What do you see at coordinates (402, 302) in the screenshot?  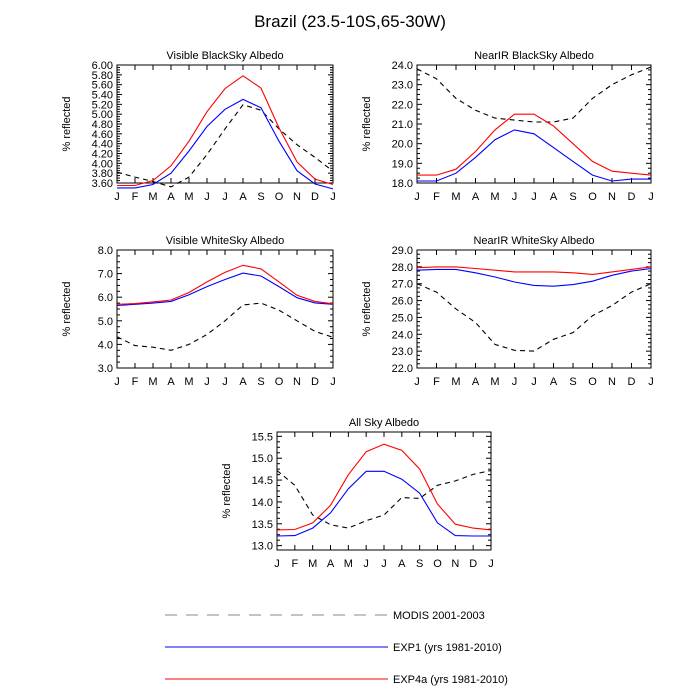 I see `y-tick-label: 26.0` at bounding box center [402, 302].